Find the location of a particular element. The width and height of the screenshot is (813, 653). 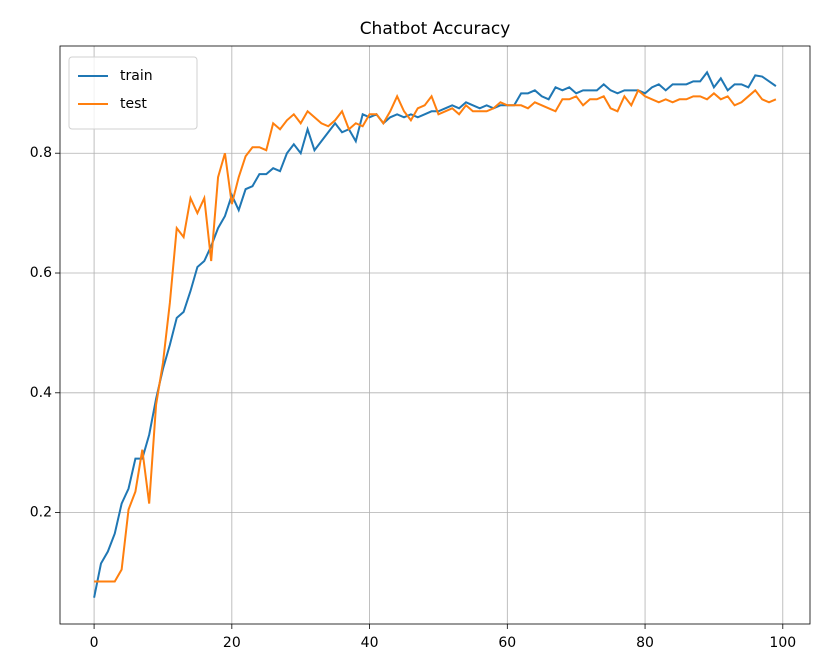

legend-label: test is located at coordinates (133, 104).